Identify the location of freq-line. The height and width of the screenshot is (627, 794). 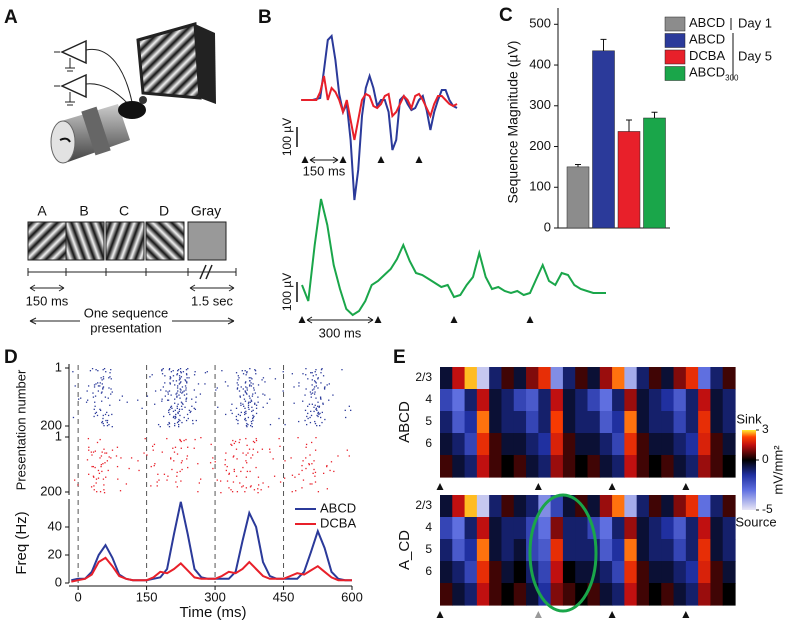
(211, 569).